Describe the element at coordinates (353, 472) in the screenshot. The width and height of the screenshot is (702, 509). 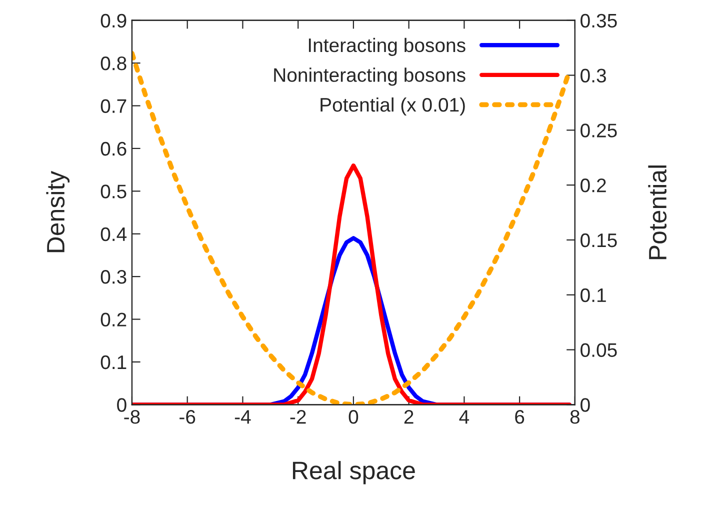
I see `x-axis-title: Real space` at that location.